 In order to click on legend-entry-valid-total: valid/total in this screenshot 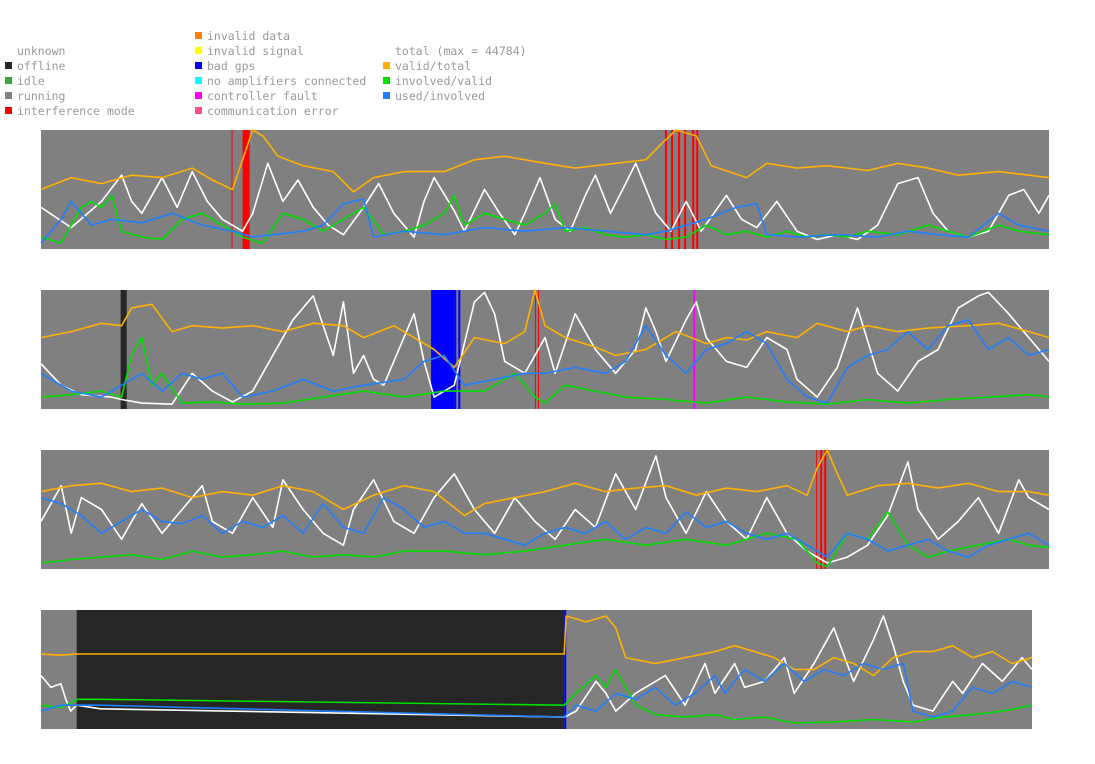, I will do `click(427, 66)`.